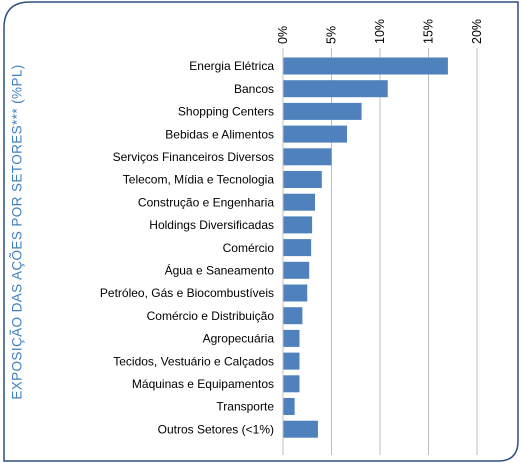 The height and width of the screenshot is (463, 521). Describe the element at coordinates (332, 35) in the screenshot. I see `x-tick-label: 5%` at that location.